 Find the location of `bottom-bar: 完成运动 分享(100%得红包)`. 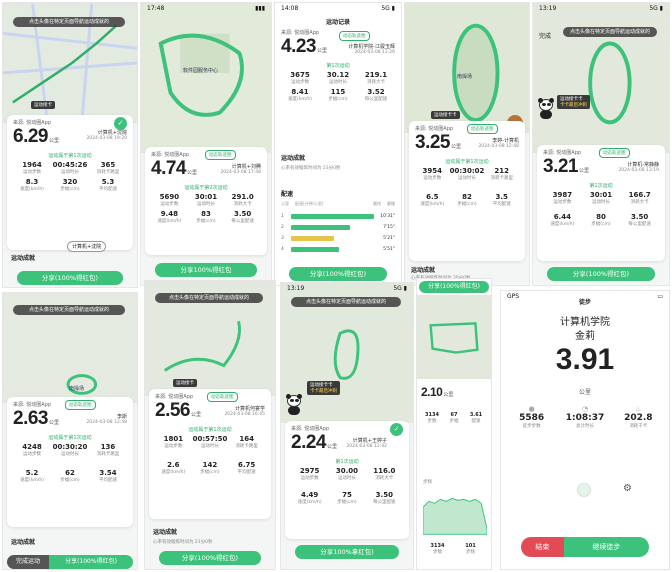

bottom-bar: 完成运动 分享(100%得红包) is located at coordinates (70, 562).